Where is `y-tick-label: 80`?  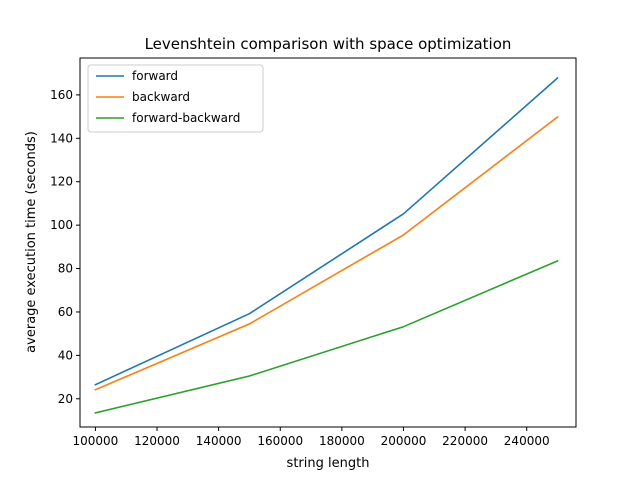
y-tick-label: 80 is located at coordinates (65, 269).